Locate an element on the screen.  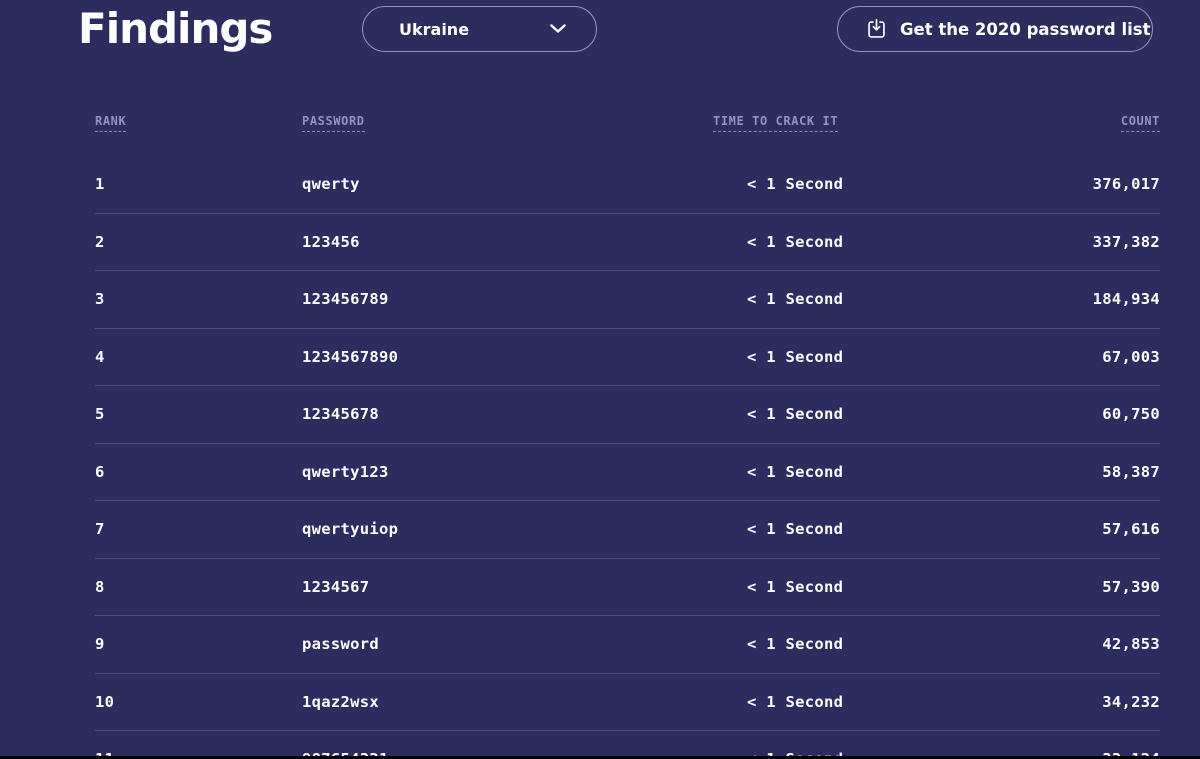
download-list-button: Get the 2020 password list is located at coordinates (995, 29).